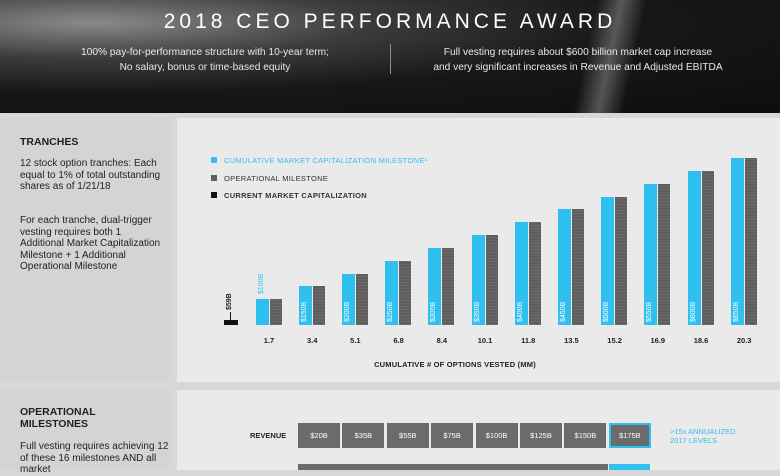  Describe the element at coordinates (391, 311) in the screenshot. I see `market-cap-value-label: $250B` at that location.